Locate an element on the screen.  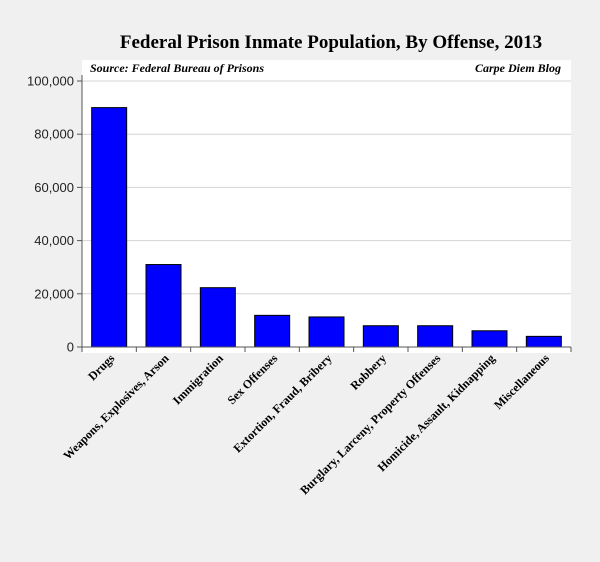
x-tick-label: Sex Offenses is located at coordinates (252, 379).